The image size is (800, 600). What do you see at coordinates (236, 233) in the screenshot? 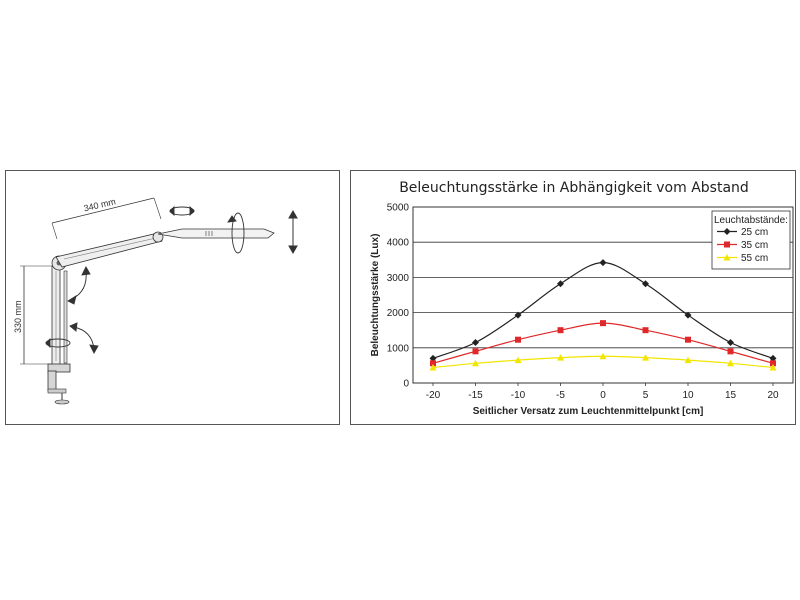
I see `rotate-head-arrow-icon` at bounding box center [236, 233].